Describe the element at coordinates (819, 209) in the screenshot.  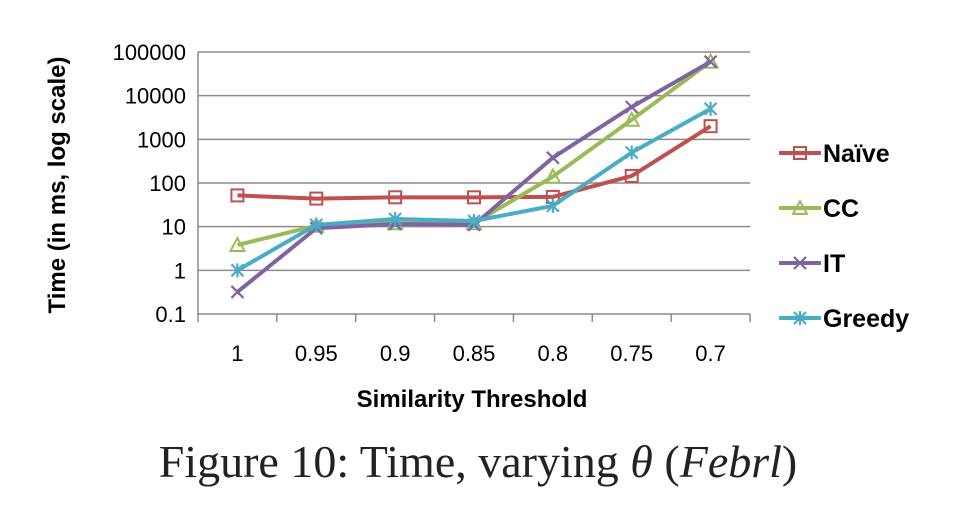
I see `legend-item-cc: CC` at that location.